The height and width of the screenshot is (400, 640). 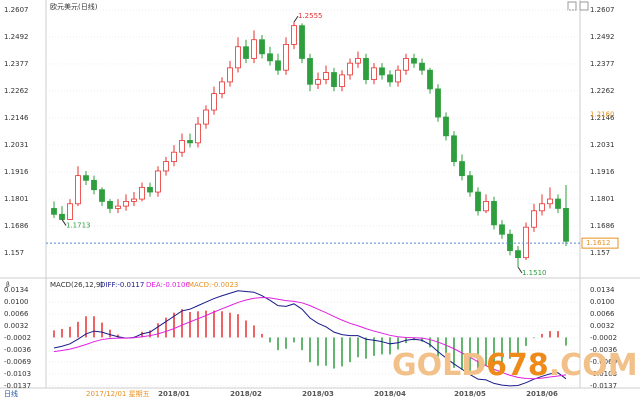 I want to click on price-box, so click(x=600, y=243).